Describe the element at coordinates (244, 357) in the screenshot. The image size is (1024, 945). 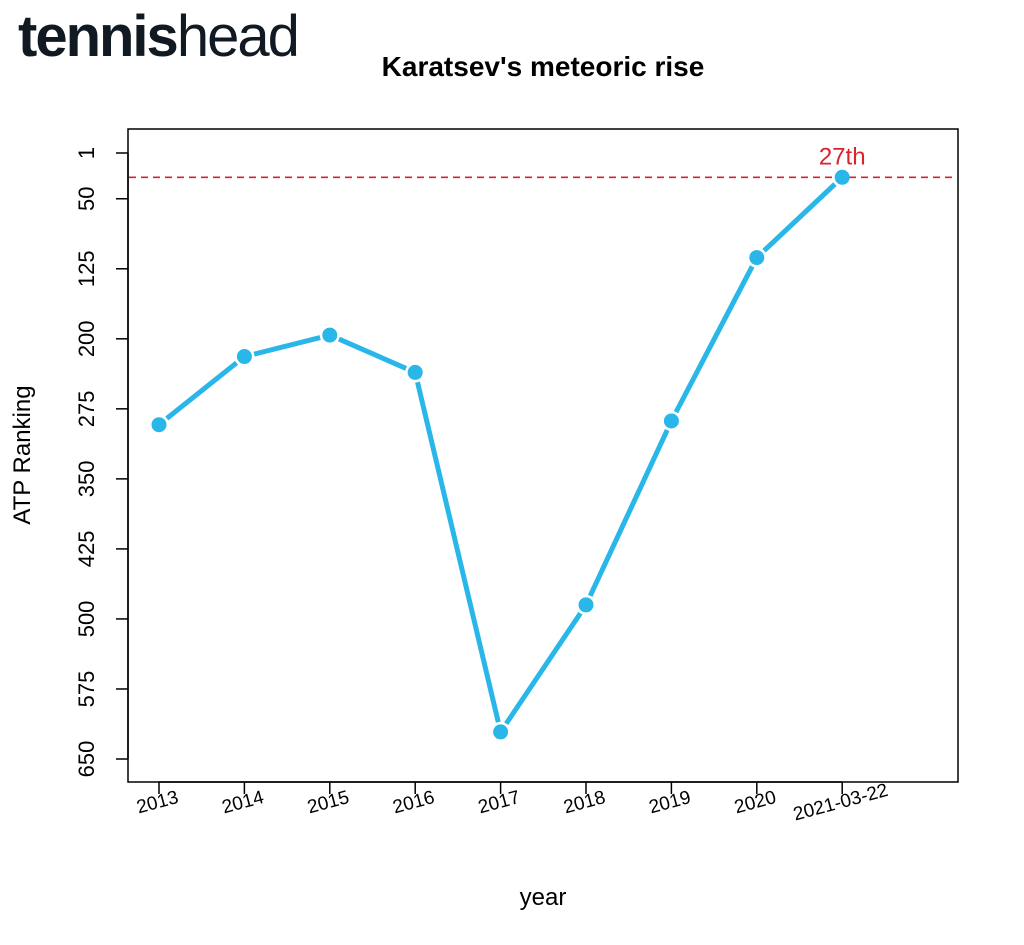
I see `data-point-2014` at that location.